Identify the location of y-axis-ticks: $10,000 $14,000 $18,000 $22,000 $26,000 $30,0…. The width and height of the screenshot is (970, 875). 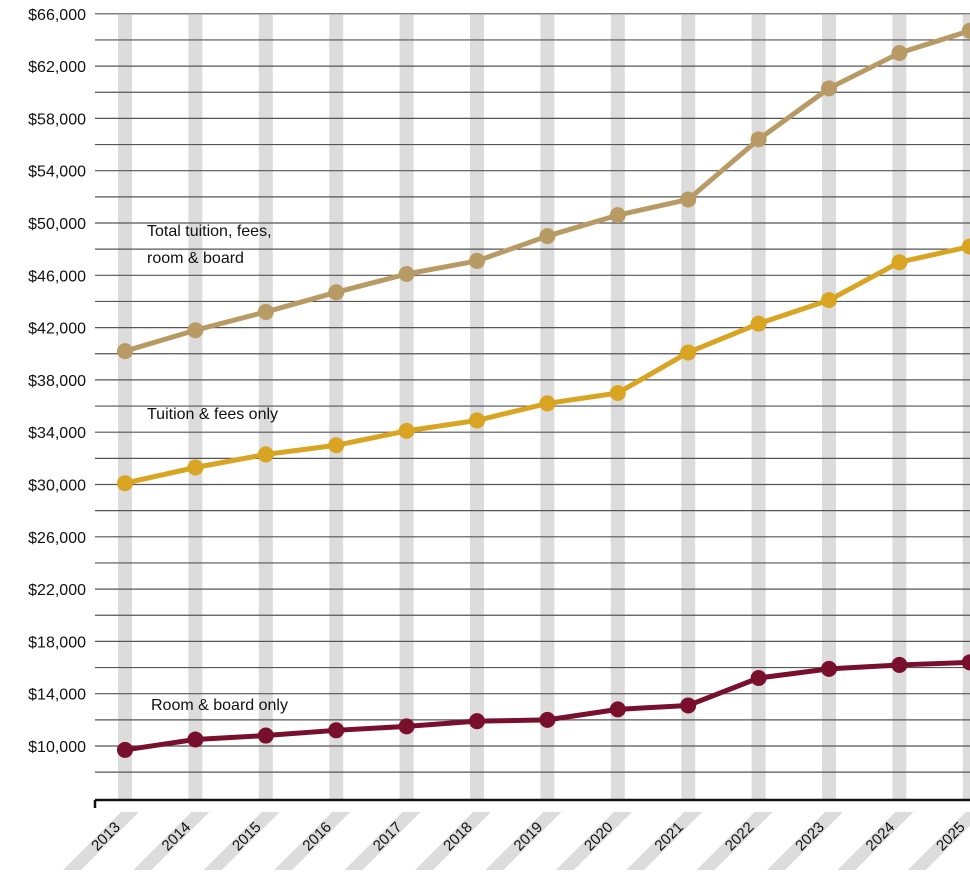
(57, 381).